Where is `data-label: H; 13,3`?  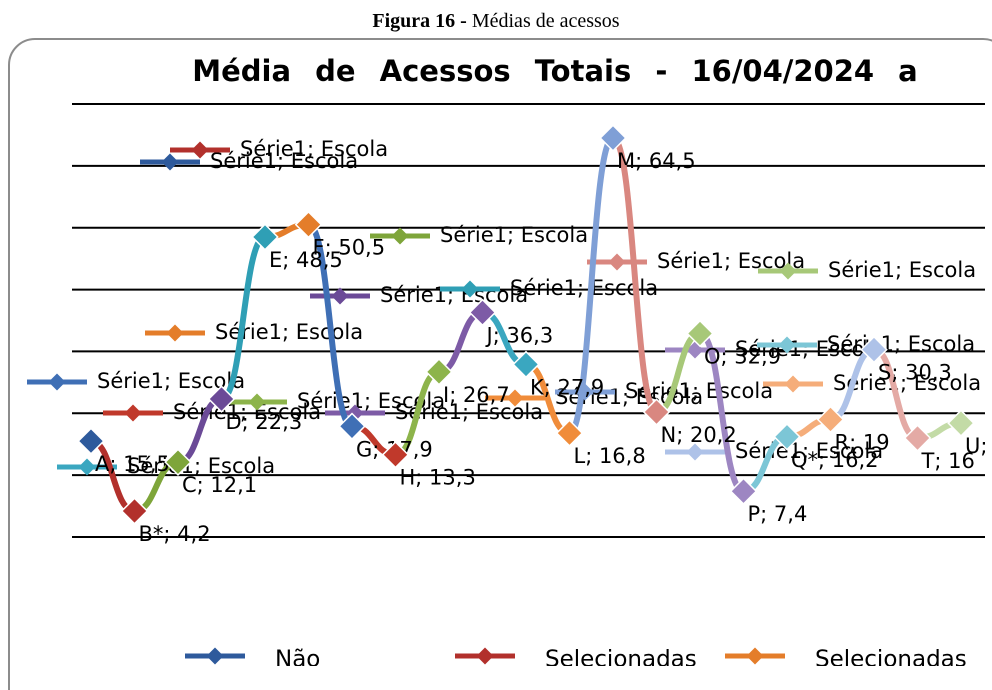 data-label: H; 13,3 is located at coordinates (438, 478).